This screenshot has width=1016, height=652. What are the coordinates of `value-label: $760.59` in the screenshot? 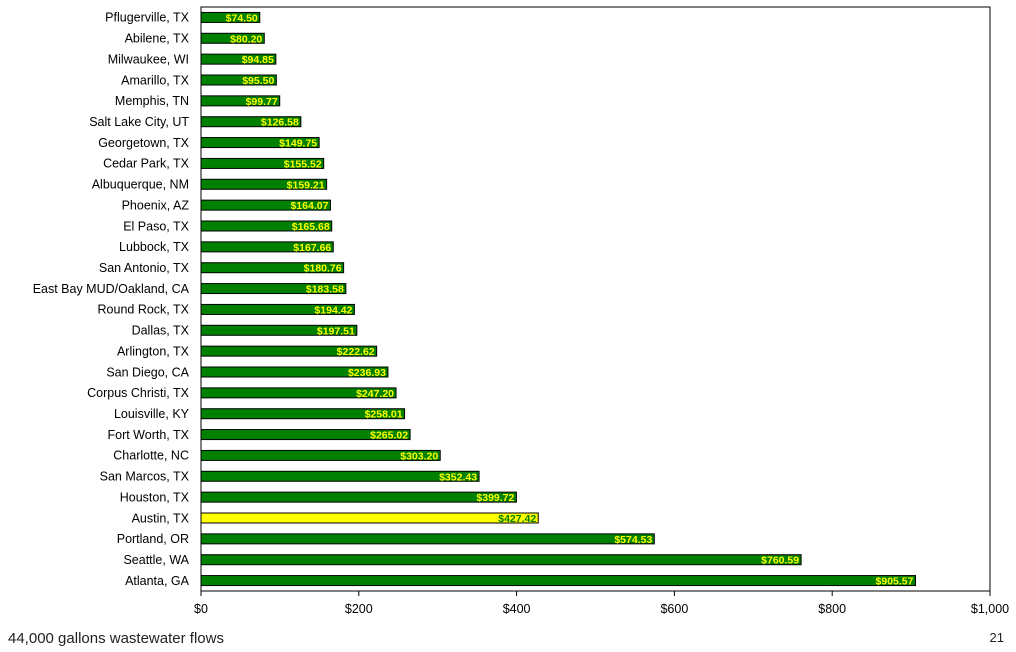 It's located at (780, 561).